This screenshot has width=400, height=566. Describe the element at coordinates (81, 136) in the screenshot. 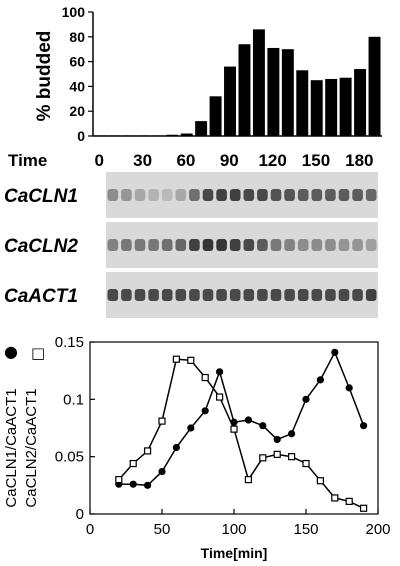

I see `bar-y-tick-label: 0` at that location.